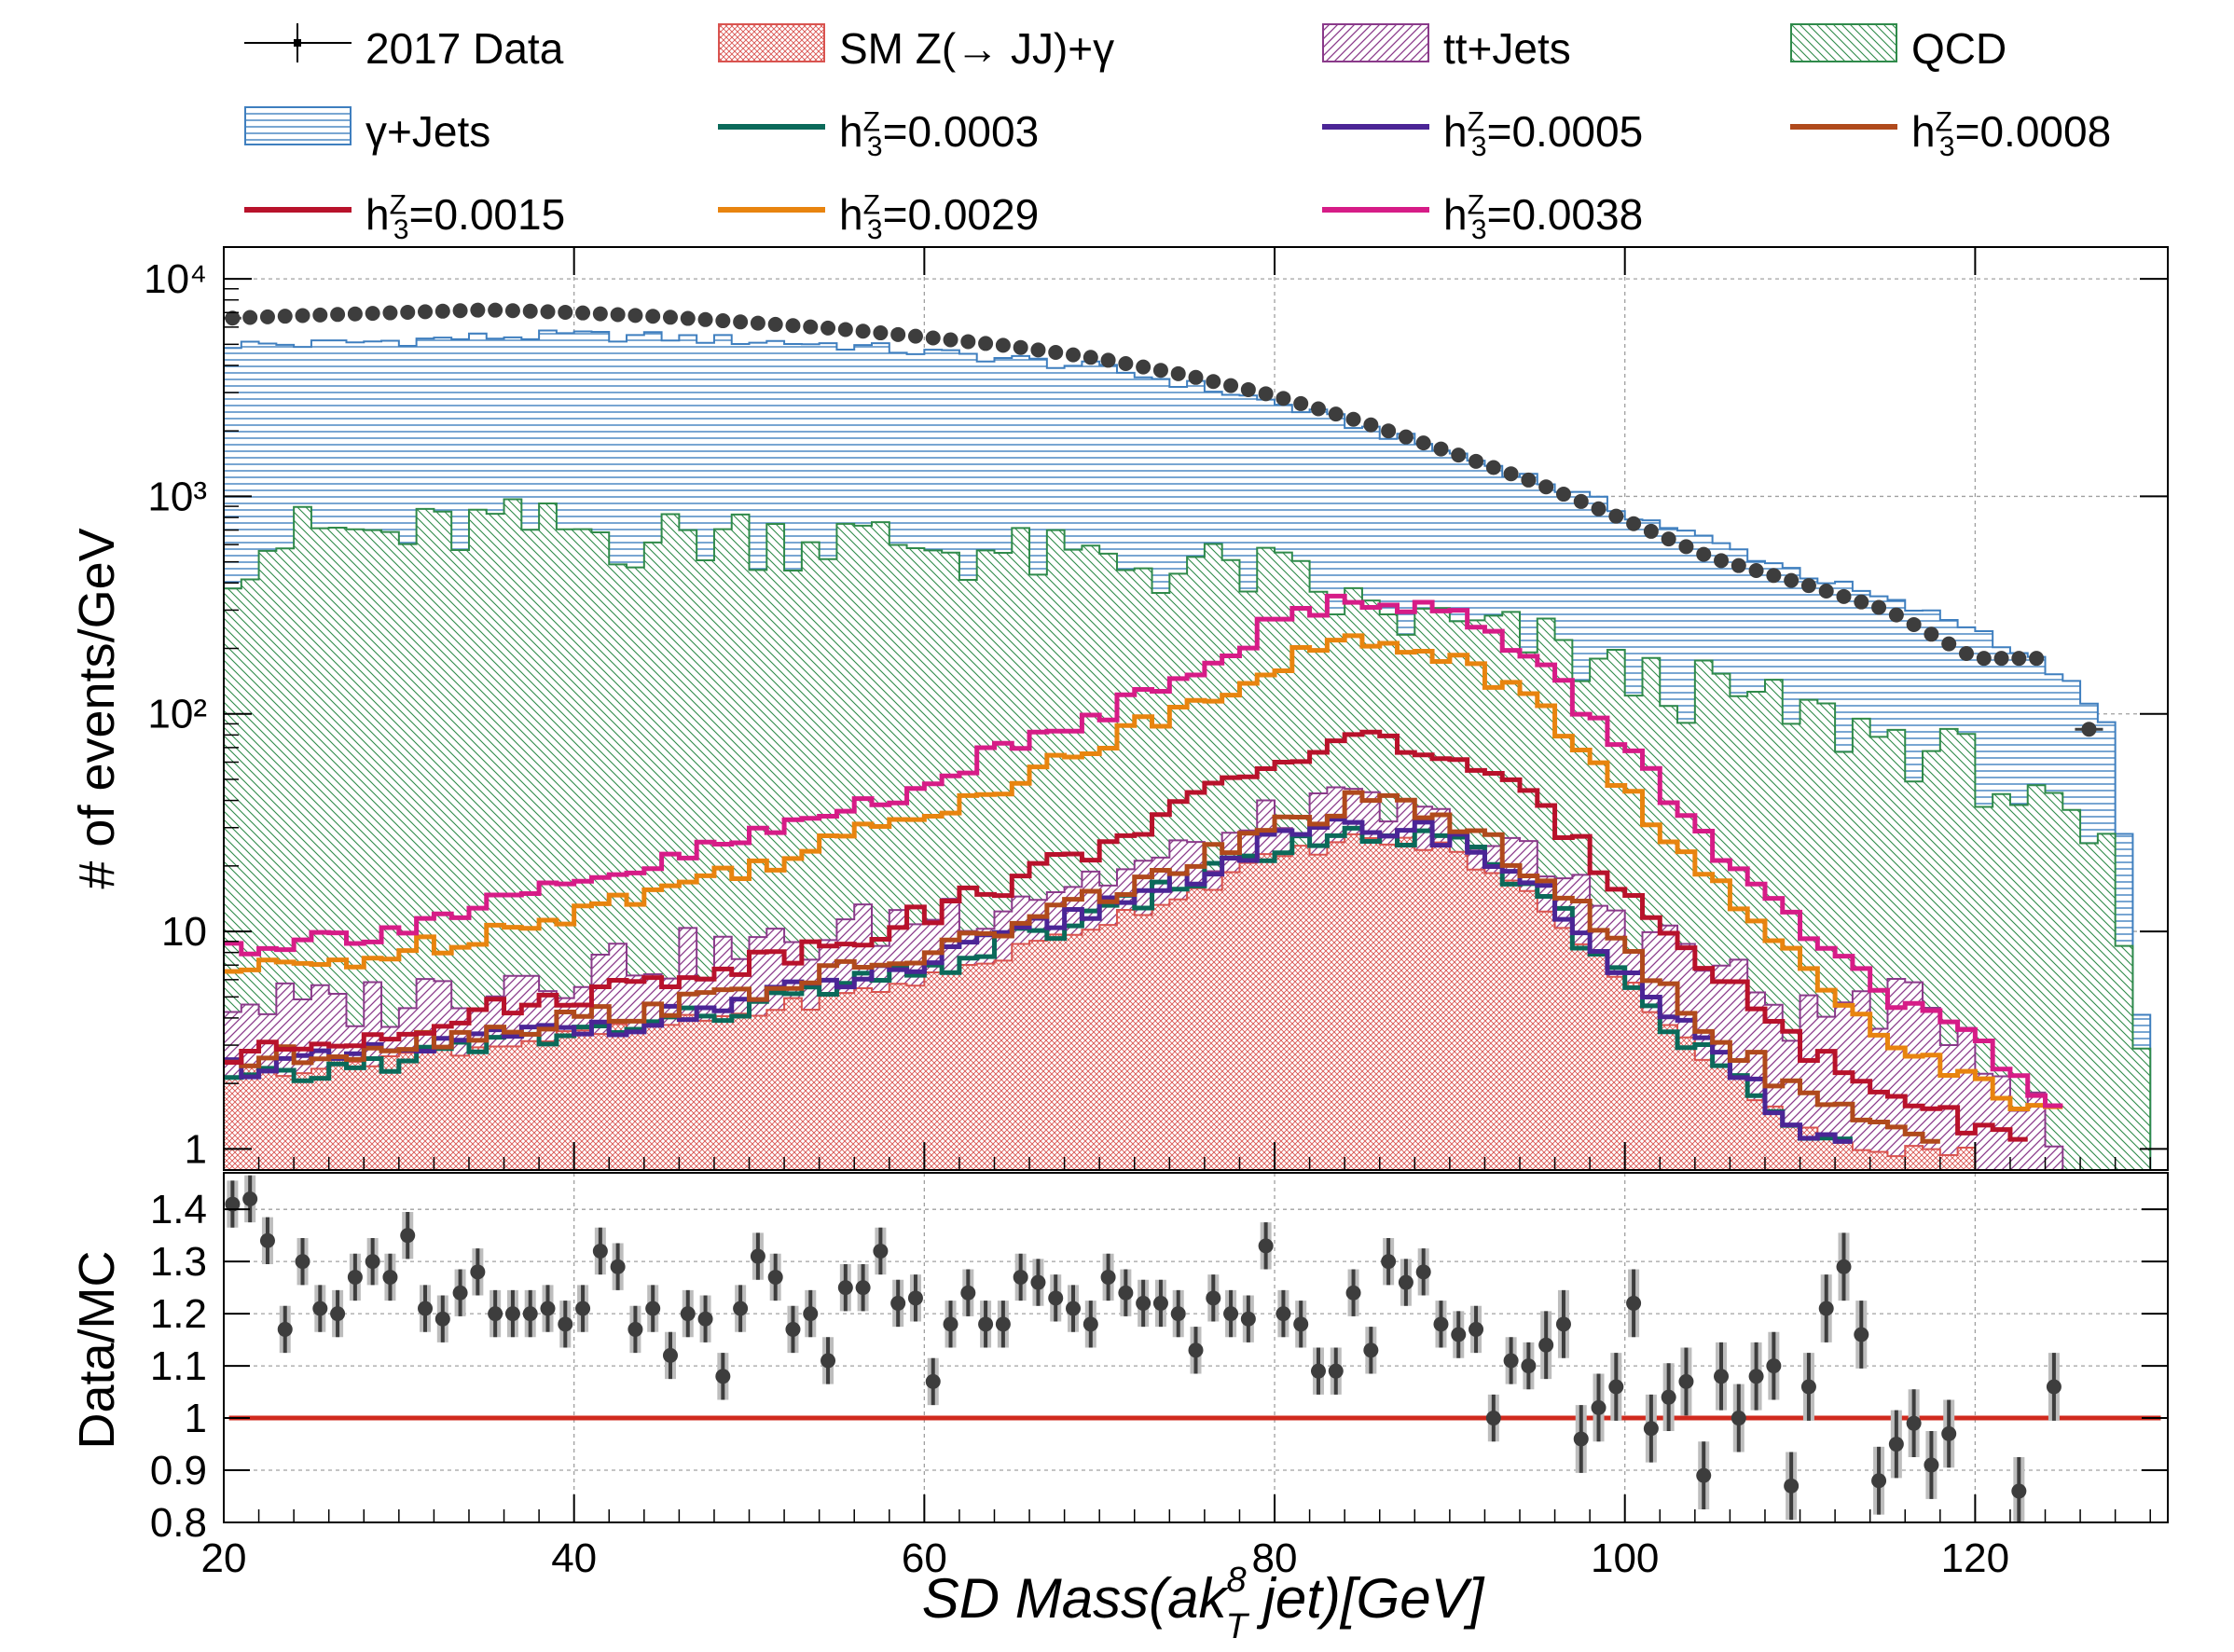  Describe the element at coordinates (178, 1471) in the screenshot. I see `y-tick-label: 0.9` at that location.